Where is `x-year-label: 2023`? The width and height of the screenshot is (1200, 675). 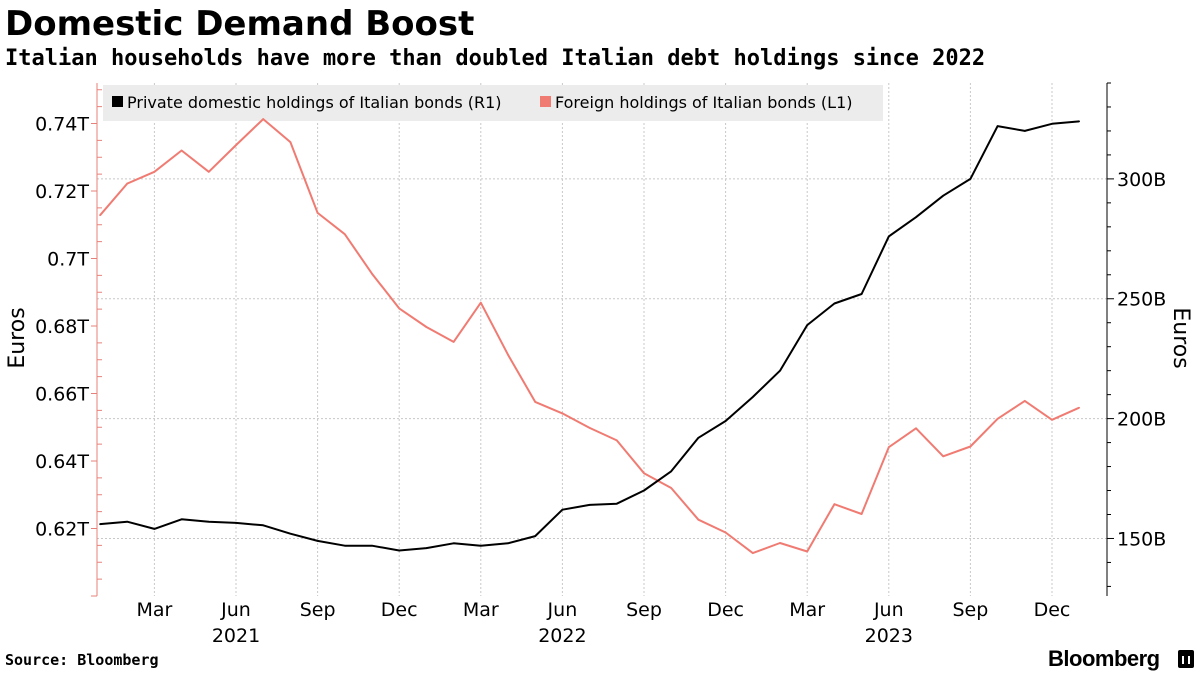
x-year-label: 2023 is located at coordinates (889, 636).